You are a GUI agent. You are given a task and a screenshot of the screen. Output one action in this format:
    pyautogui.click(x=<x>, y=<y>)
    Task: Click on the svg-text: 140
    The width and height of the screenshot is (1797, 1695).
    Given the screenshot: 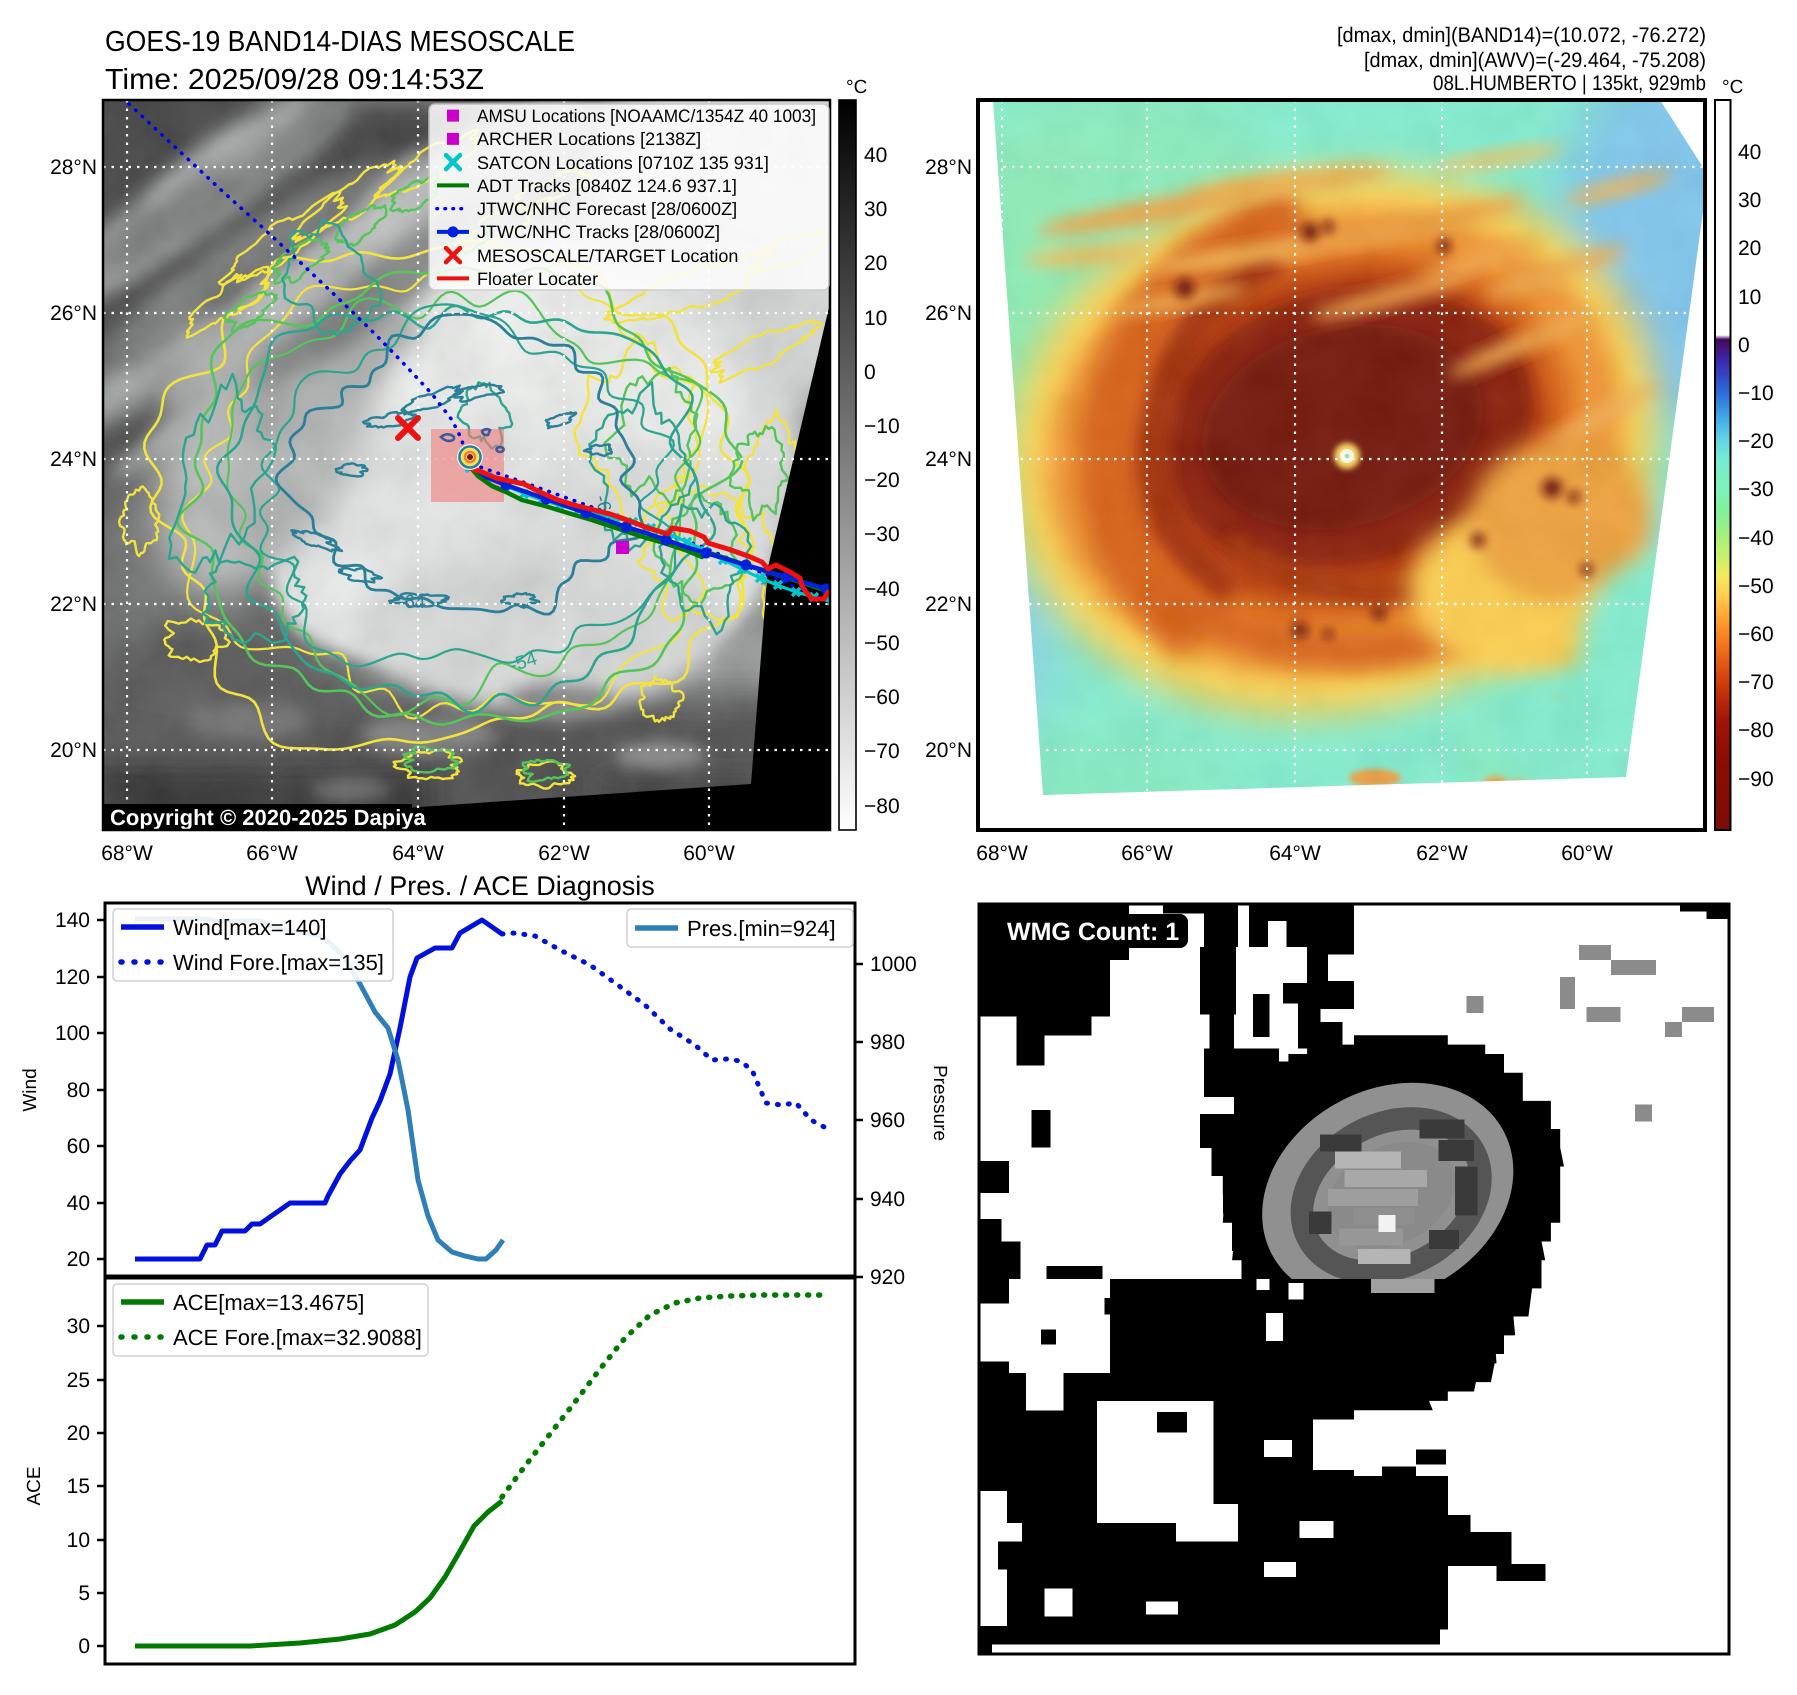 What is the action you would take?
    pyautogui.click(x=72, y=920)
    